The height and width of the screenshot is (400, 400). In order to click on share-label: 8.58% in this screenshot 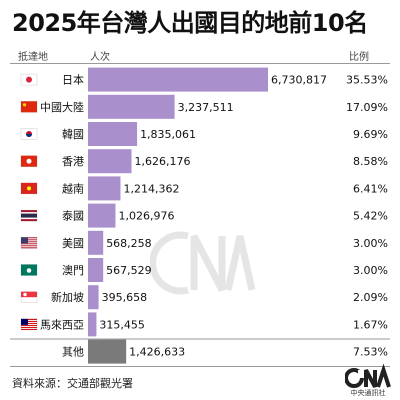, I will do `click(370, 161)`.